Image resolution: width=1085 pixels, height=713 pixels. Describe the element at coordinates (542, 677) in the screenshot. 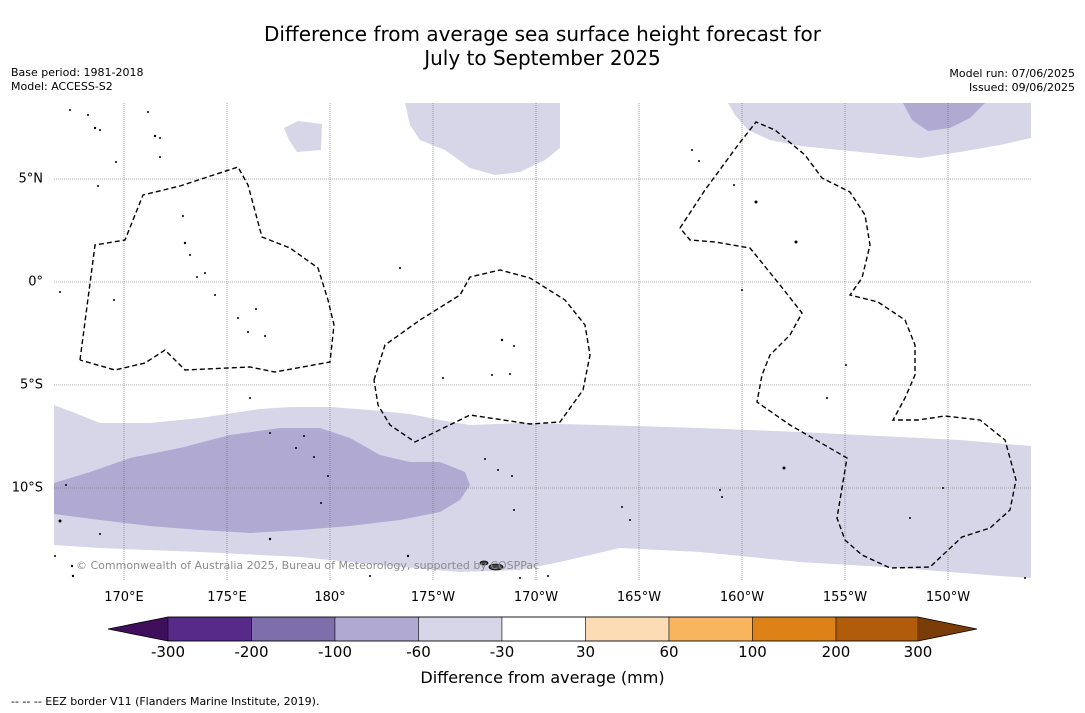

I see `colorbar-title: Difference from average (mm)` at that location.